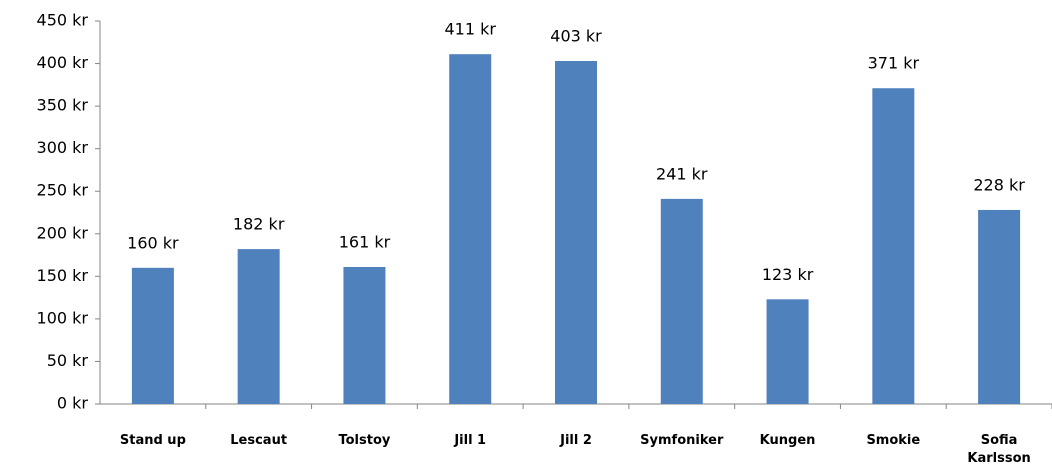  What do you see at coordinates (682, 440) in the screenshot?
I see `x-tick-label: Symfoniker` at bounding box center [682, 440].